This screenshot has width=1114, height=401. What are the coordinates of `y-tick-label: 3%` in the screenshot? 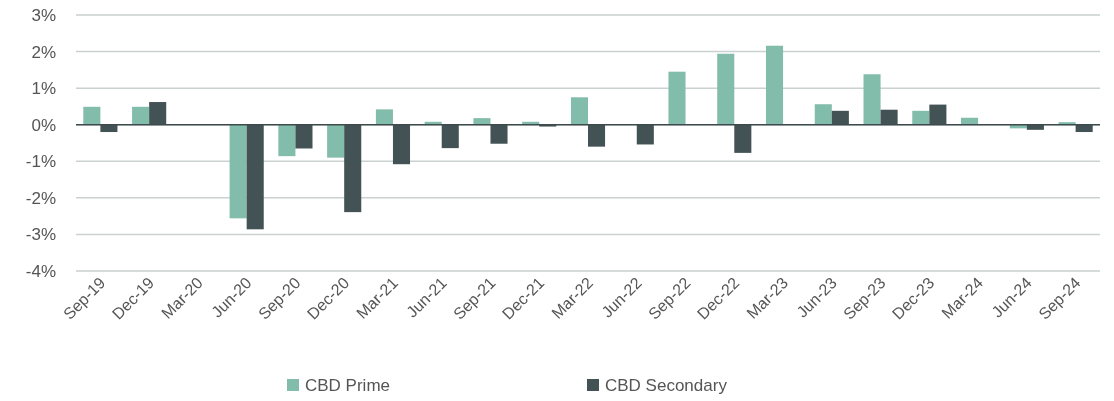 It's located at (43, 15).